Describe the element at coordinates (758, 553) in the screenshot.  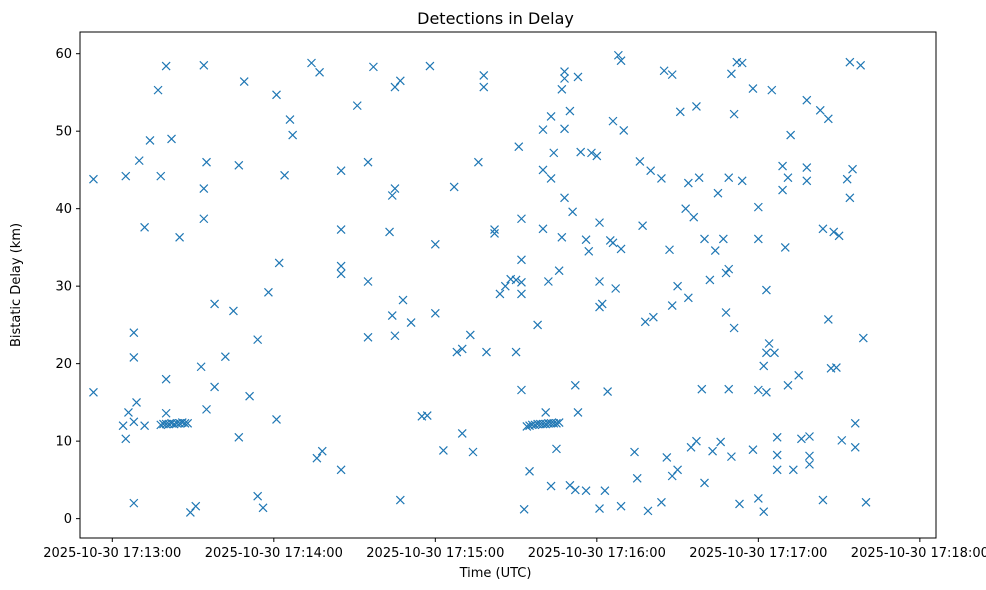
I see `x-tick-label: 2025-10-30 17:17:00` at that location.